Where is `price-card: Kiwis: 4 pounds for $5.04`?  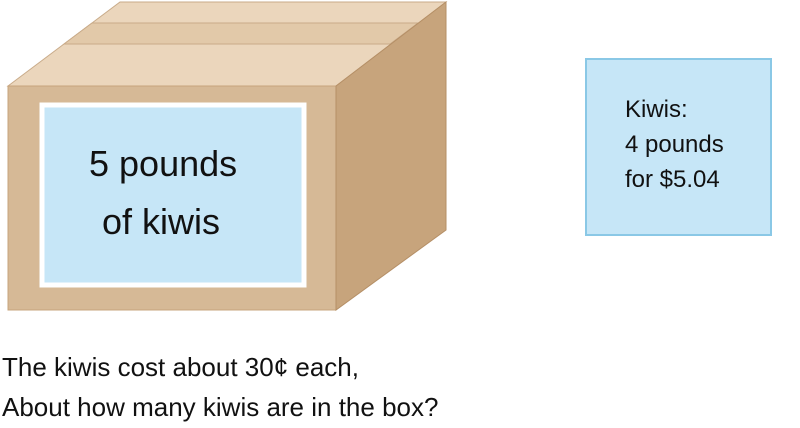 price-card: Kiwis: 4 pounds for $5.04 is located at coordinates (678, 147).